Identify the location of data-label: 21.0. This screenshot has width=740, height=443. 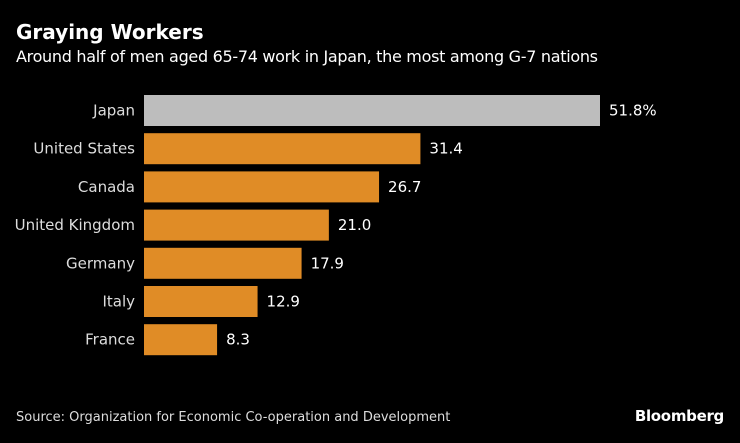
(354, 225).